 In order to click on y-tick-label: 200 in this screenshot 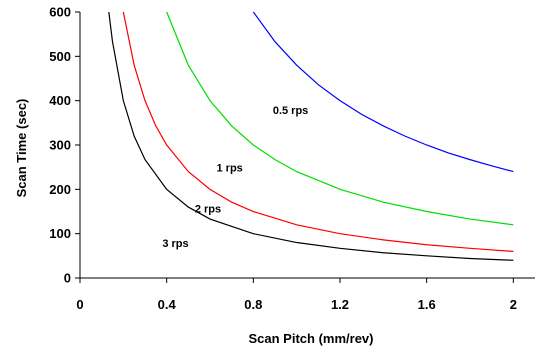, I will do `click(60, 189)`.